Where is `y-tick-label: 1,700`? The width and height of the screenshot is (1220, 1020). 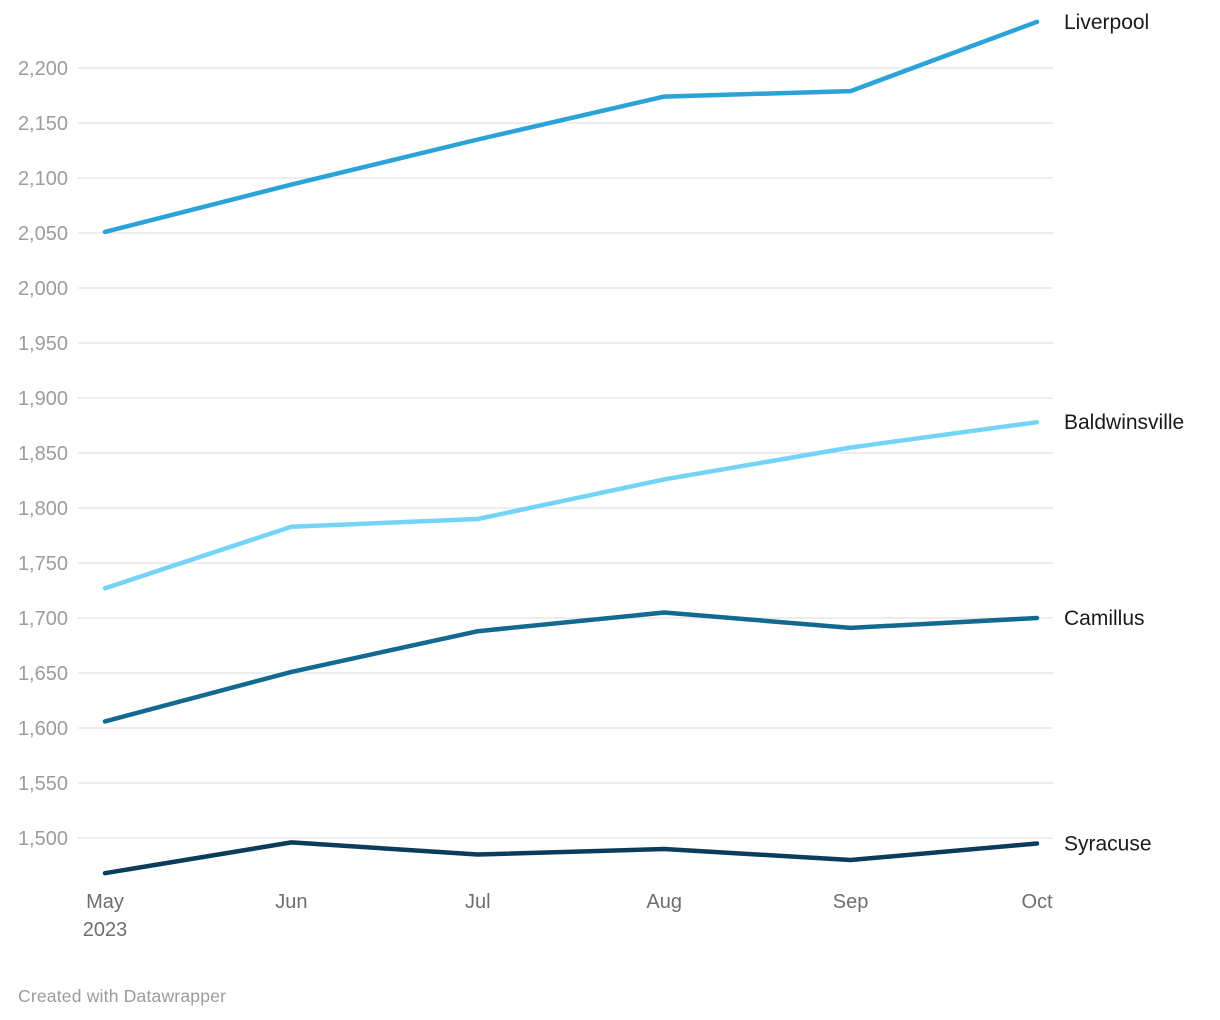
y-tick-label: 1,700 is located at coordinates (43, 619).